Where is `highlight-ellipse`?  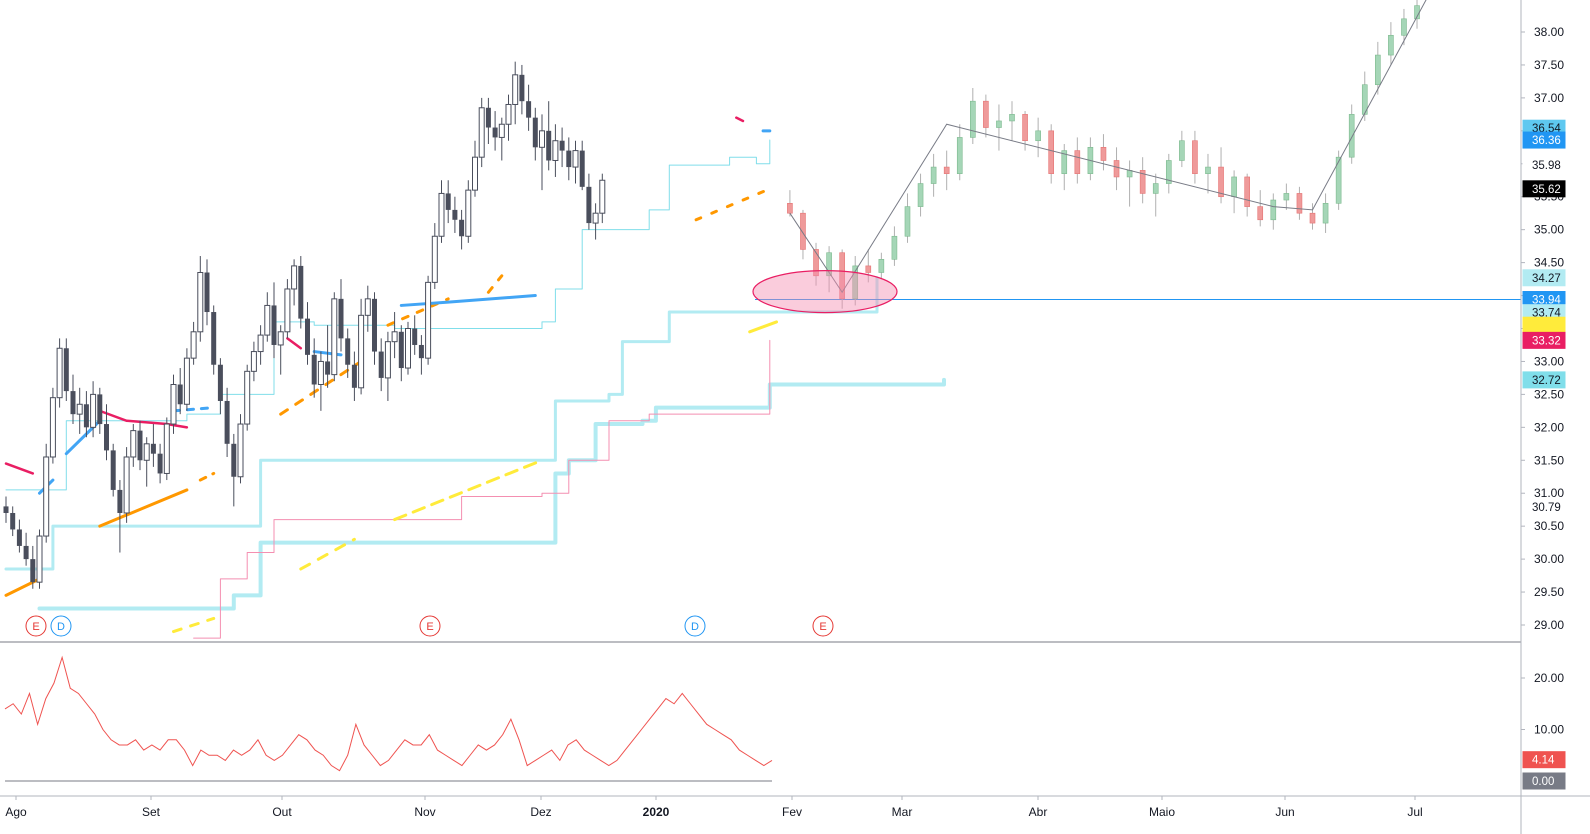
highlight-ellipse is located at coordinates (825, 292).